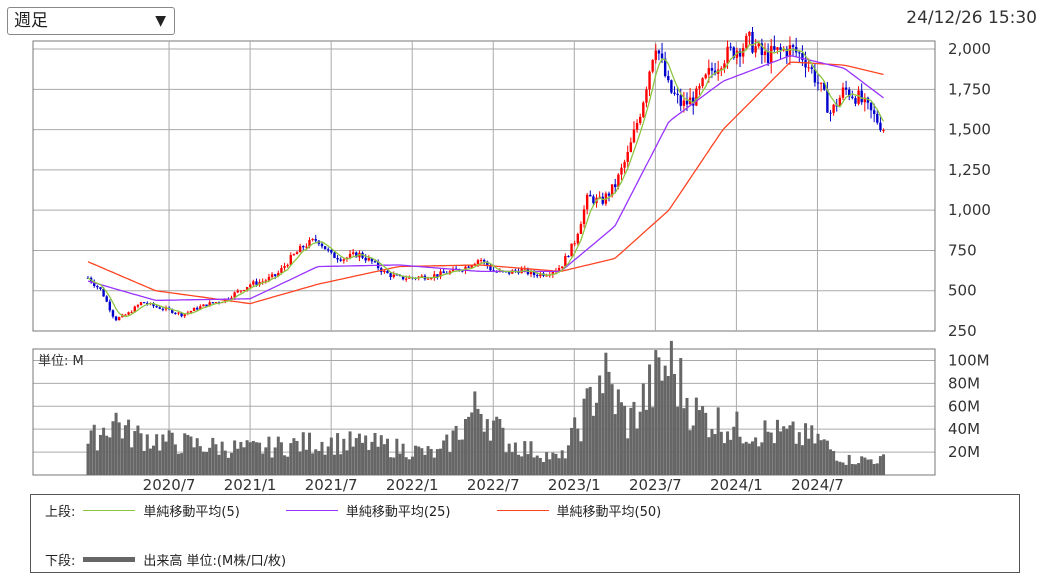  I want to click on price-tick-label: 1,500, so click(969, 130).